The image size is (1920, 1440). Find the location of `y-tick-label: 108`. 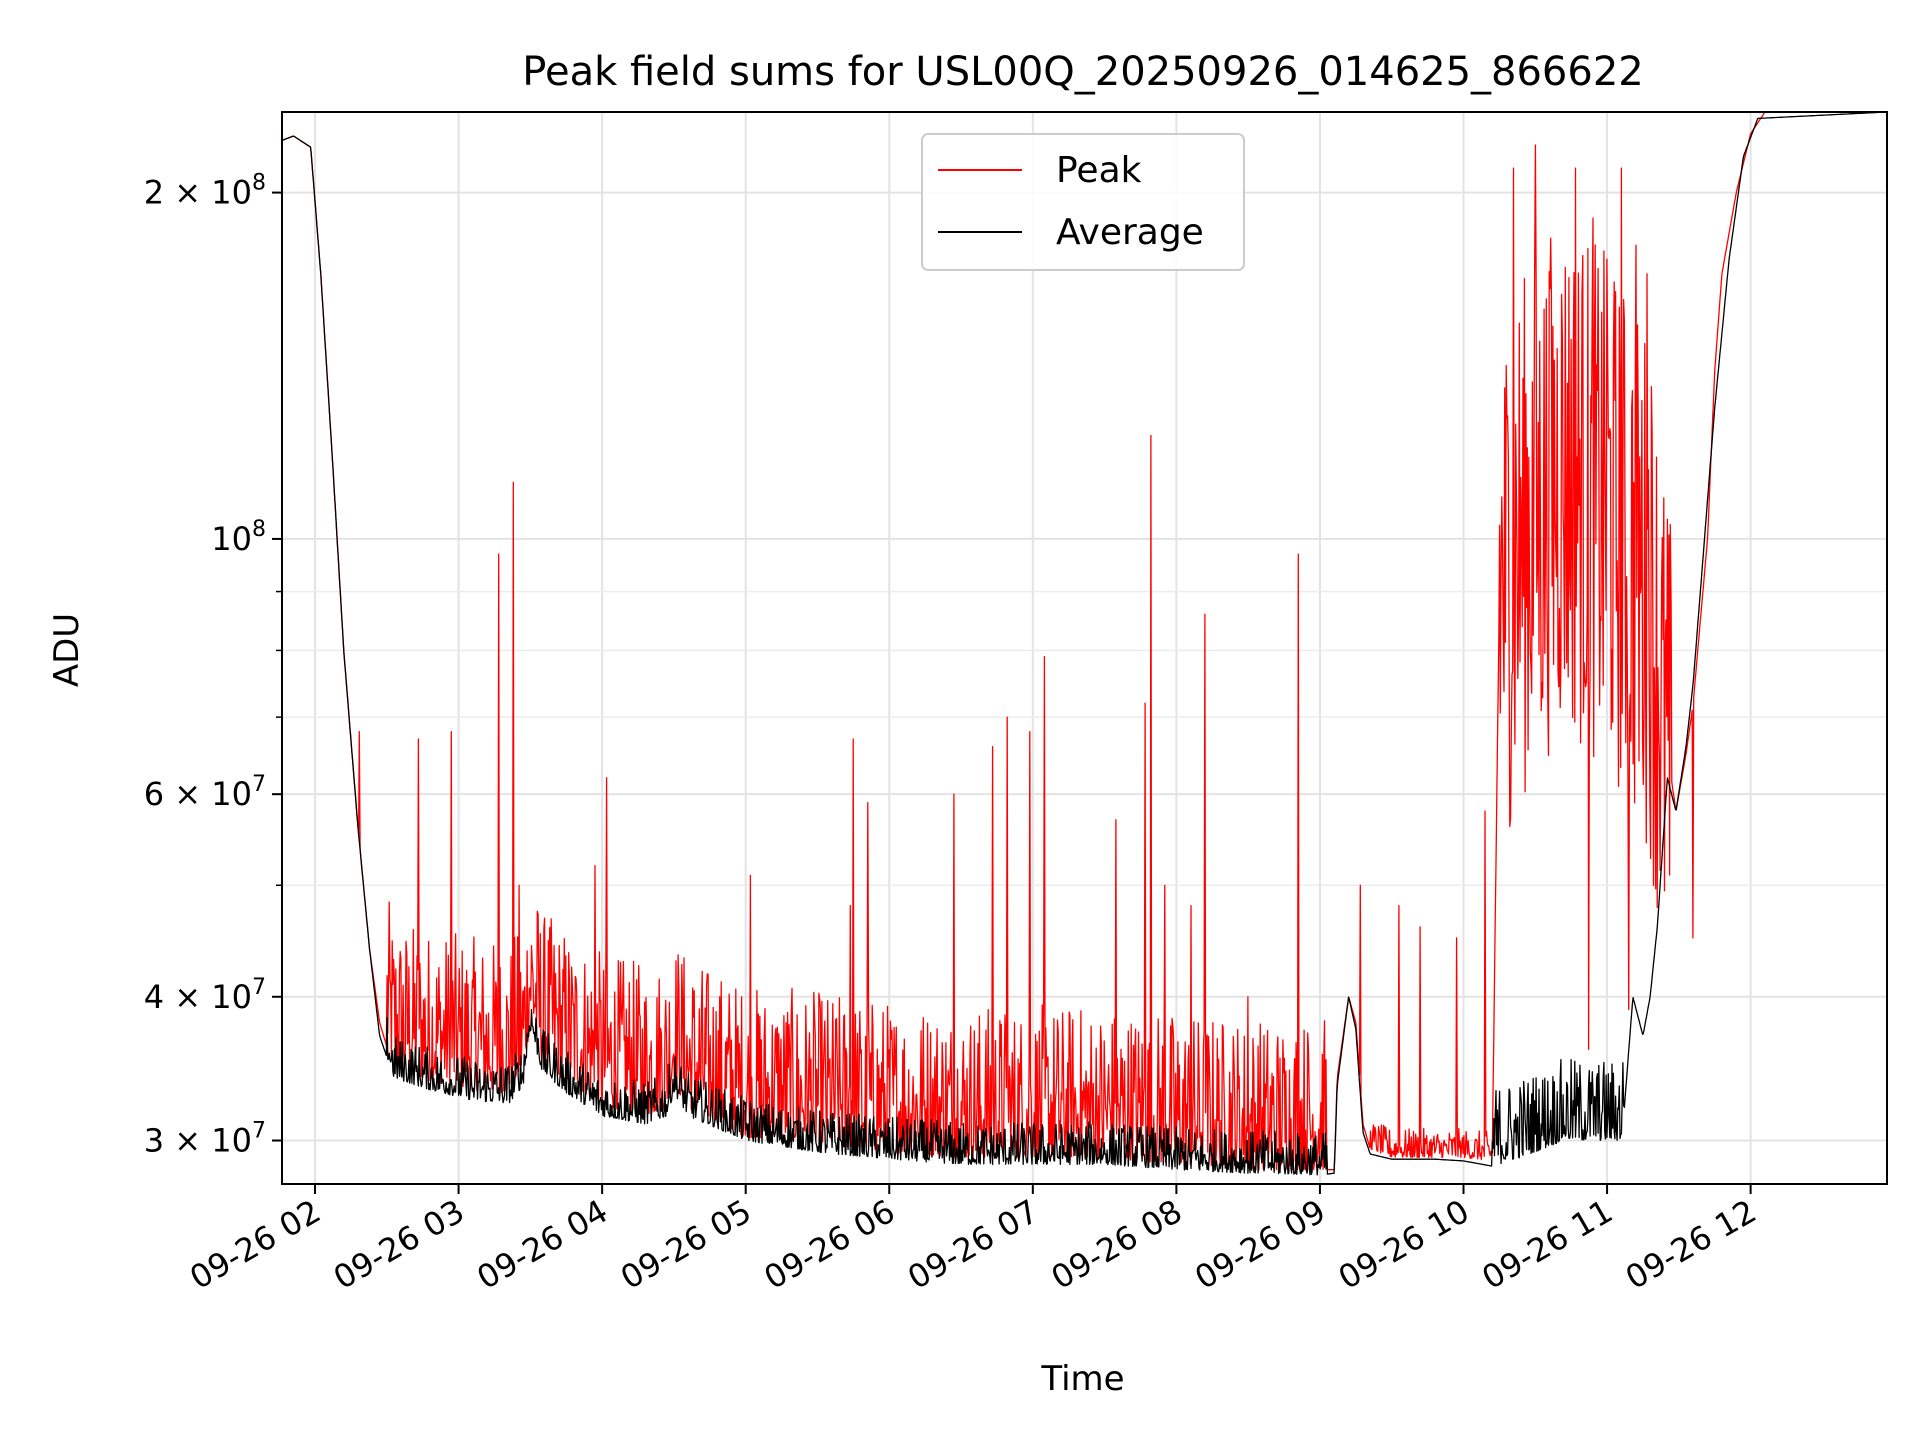

y-tick-label: 108 is located at coordinates (238, 537).